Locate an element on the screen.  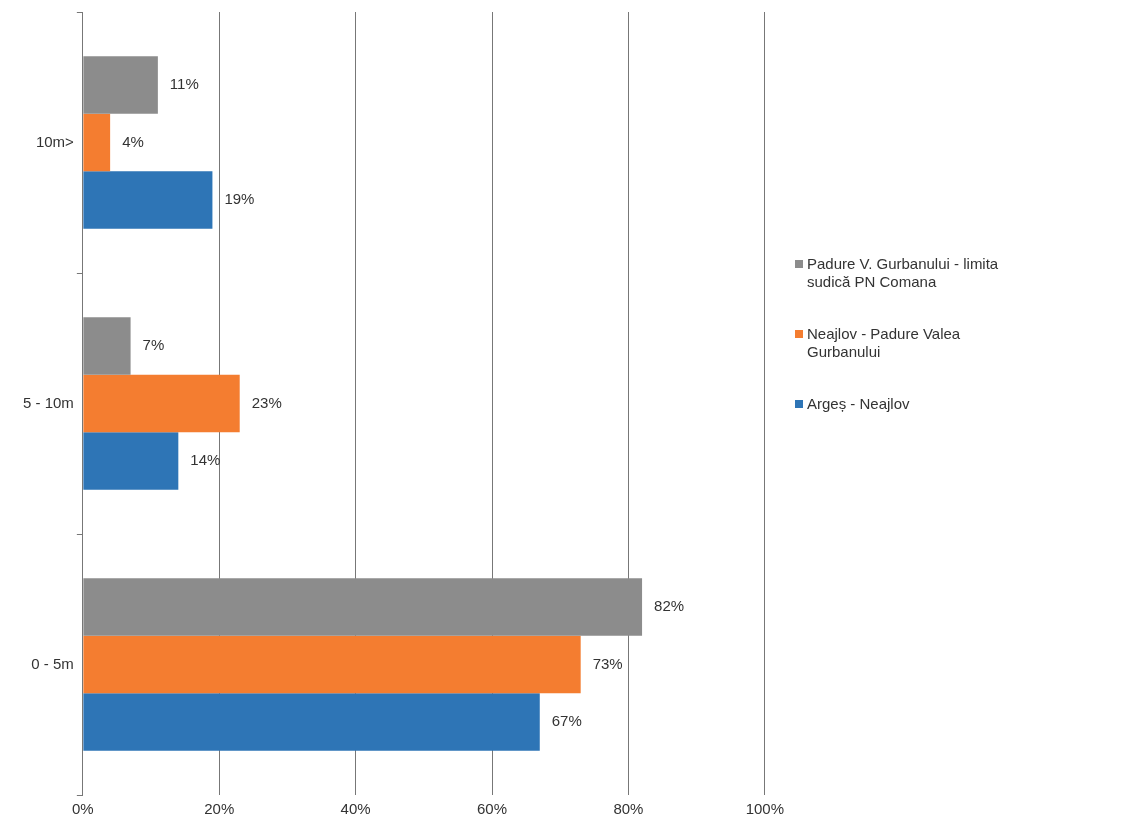
data-label: 73% is located at coordinates (607, 663).